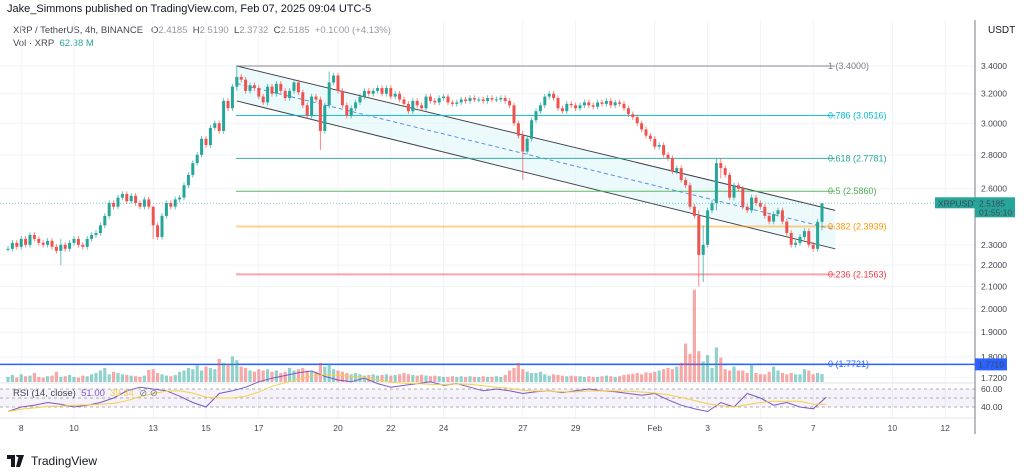 The width and height of the screenshot is (1024, 473). Describe the element at coordinates (991, 364) in the screenshot. I see `horizontal-line-label: 1.7710` at that location.